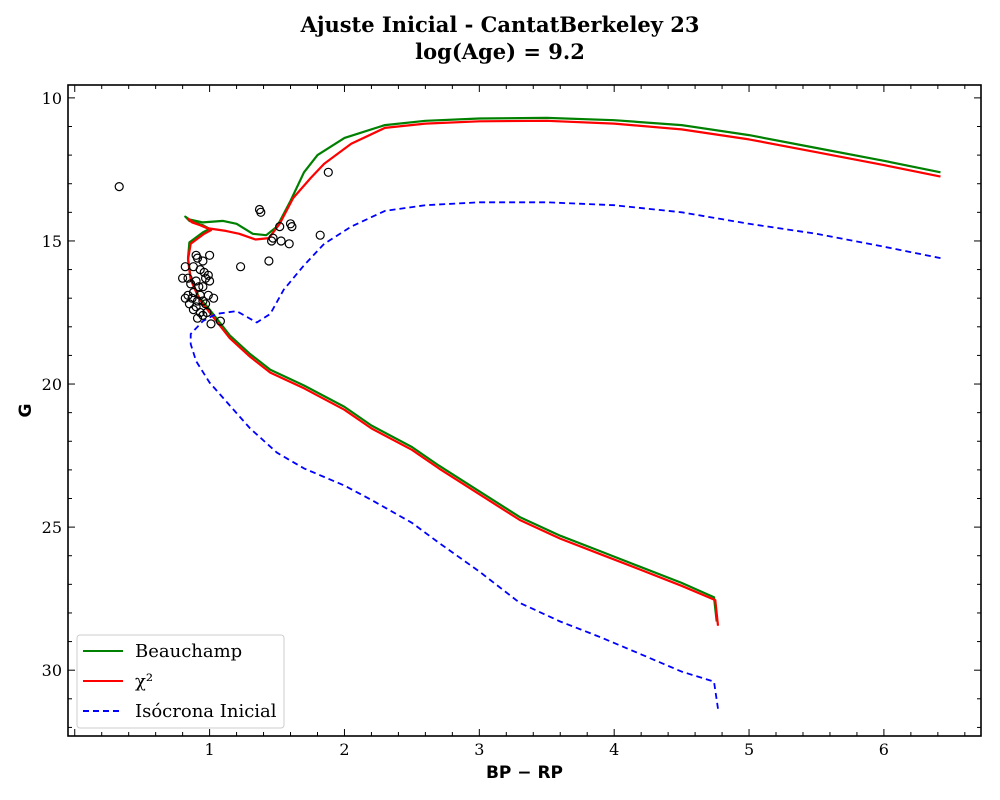 Image resolution: width=1000 pixels, height=800 pixels. What do you see at coordinates (188, 651) in the screenshot?
I see `legend-label: Beauchamp` at bounding box center [188, 651].